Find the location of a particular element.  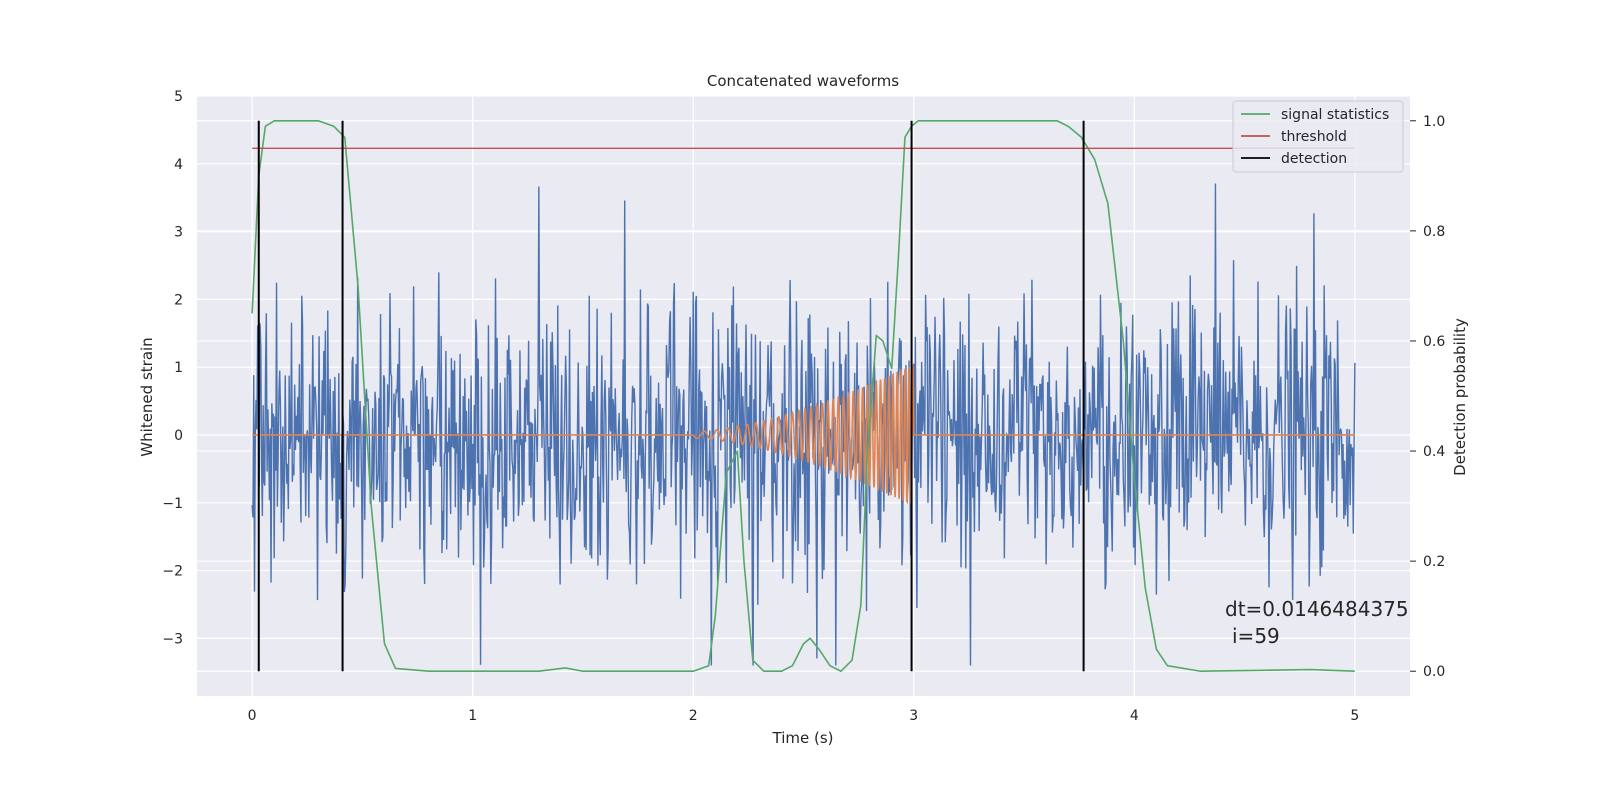

y2-axis-ticks: 0.0 0.2 0.4 0.6 0.8 1.0 is located at coordinates (1427, 397).